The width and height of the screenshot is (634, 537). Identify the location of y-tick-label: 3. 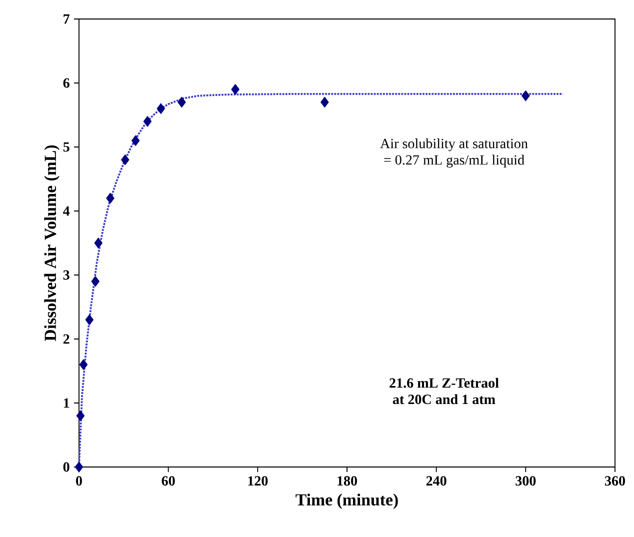
(66, 275).